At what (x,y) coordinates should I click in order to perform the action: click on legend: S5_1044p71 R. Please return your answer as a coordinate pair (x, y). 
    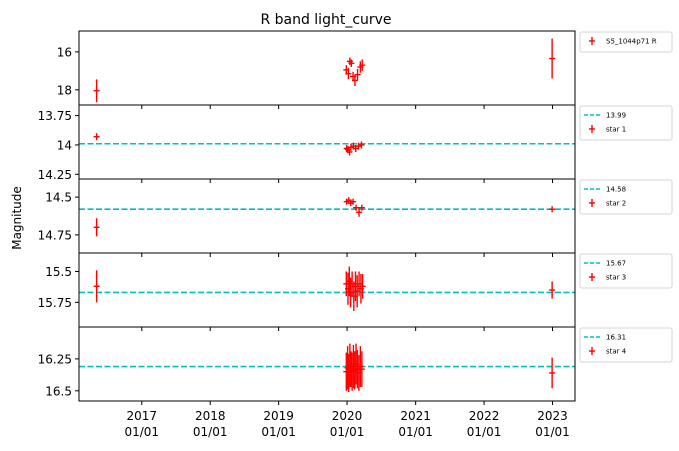
    Looking at the image, I should click on (626, 42).